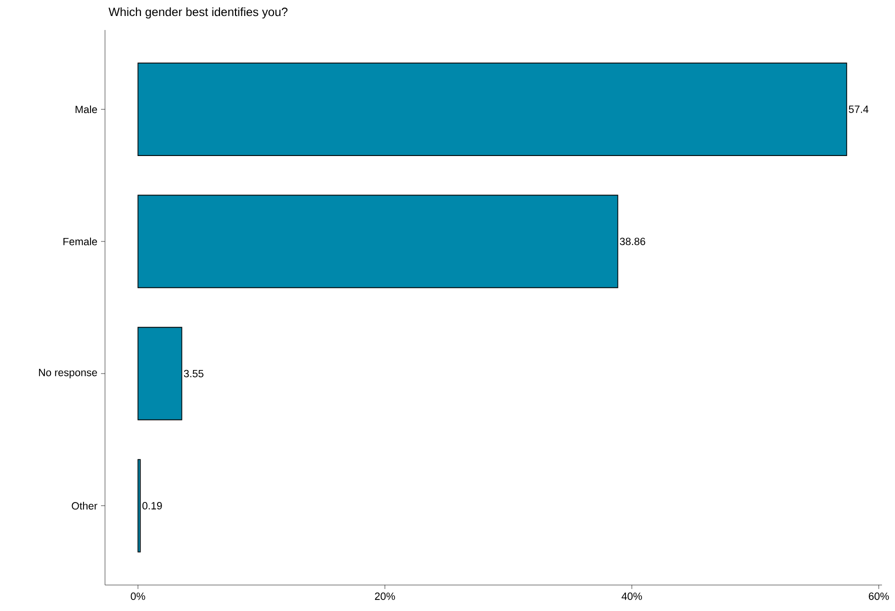 The width and height of the screenshot is (895, 611). What do you see at coordinates (87, 109) in the screenshot?
I see `y-tick-label: Male` at bounding box center [87, 109].